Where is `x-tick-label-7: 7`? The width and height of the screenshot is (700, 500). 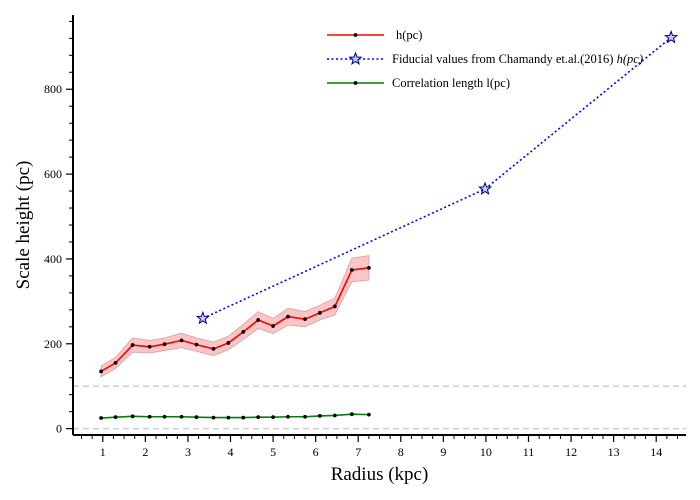 x-tick-label-7: 7 is located at coordinates (358, 452).